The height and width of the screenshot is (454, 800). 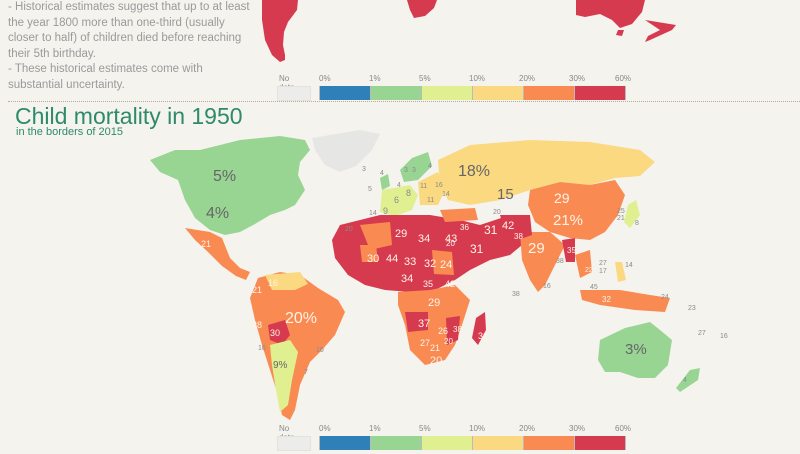 I want to click on label-maldives: 38, so click(x=516, y=294).